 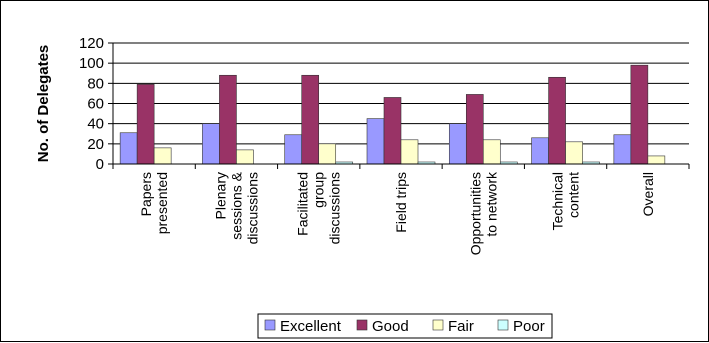 I want to click on category-label: Papers, so click(x=146, y=194).